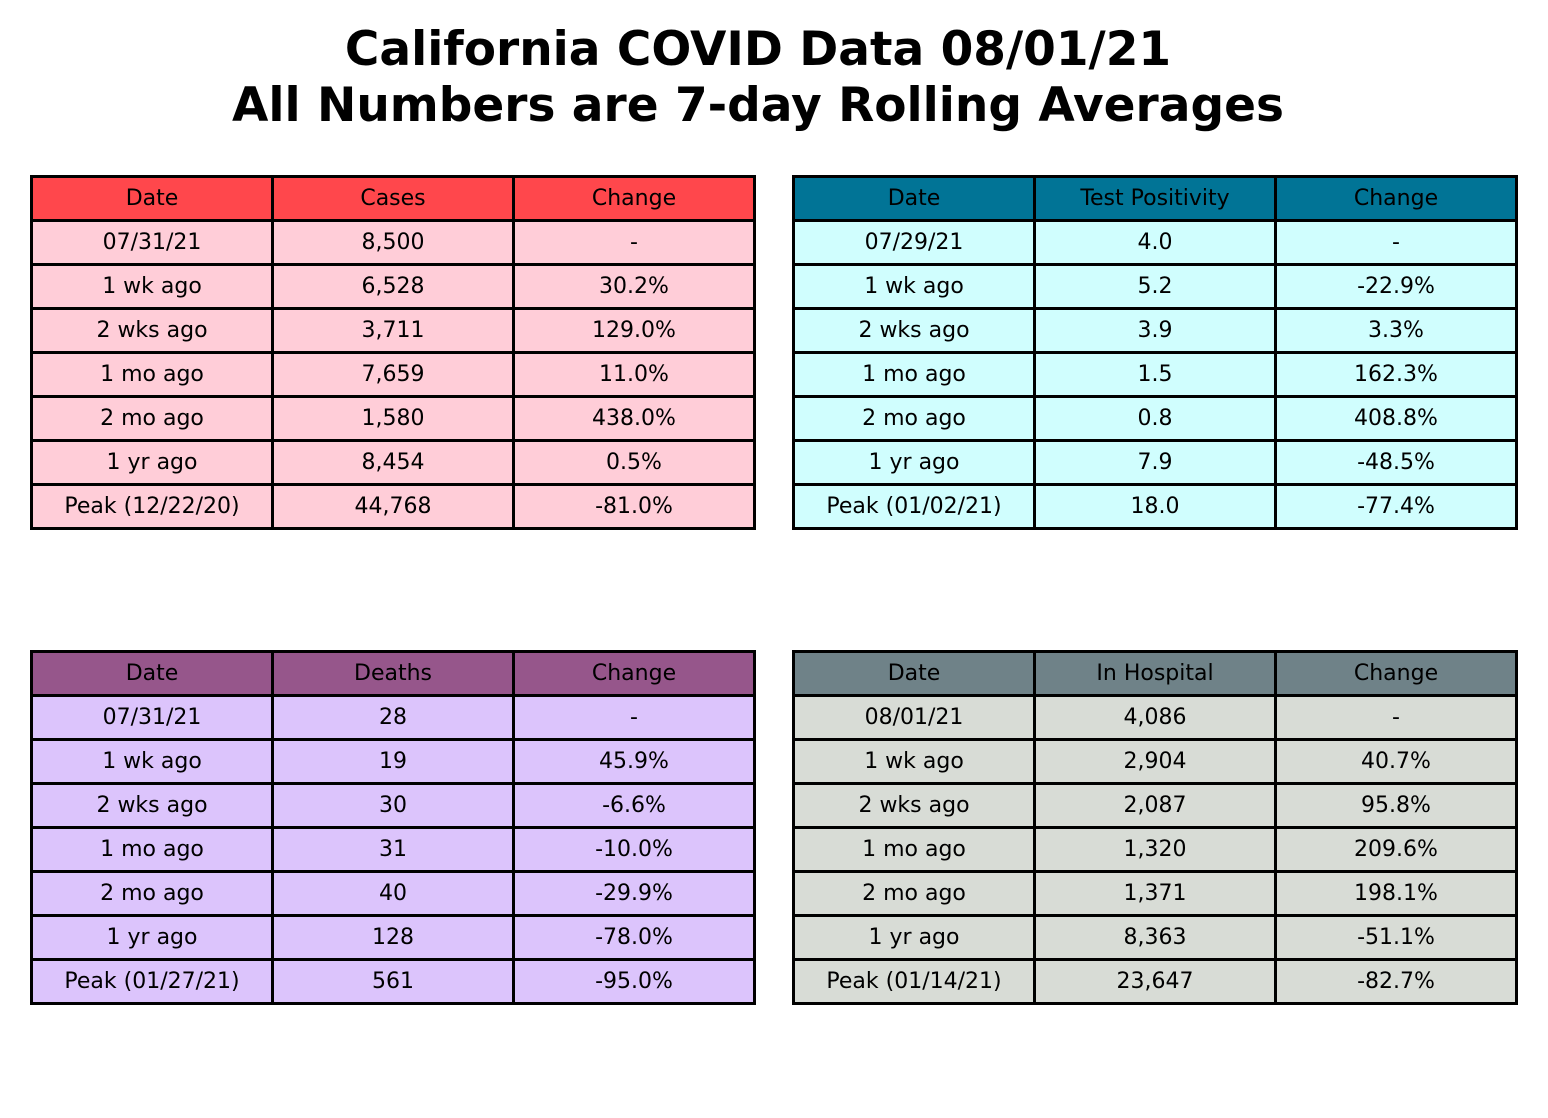 The width and height of the screenshot is (1548, 1118). I want to click on table-cell: 1,580, so click(393, 418).